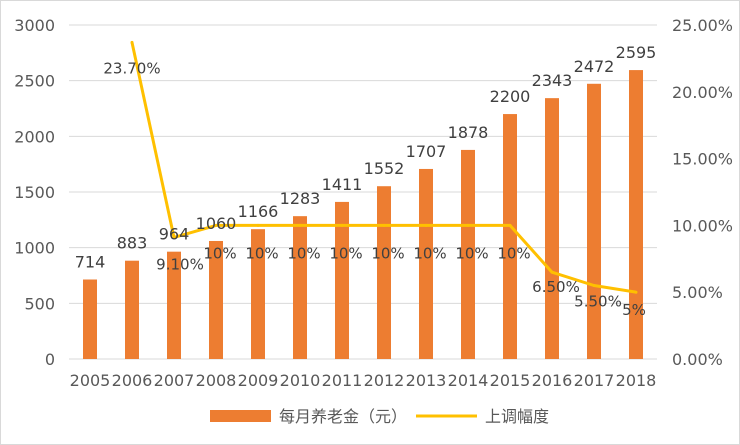 This screenshot has width=740, height=445. Describe the element at coordinates (216, 380) in the screenshot. I see `x-tick-label: 2008` at that location.